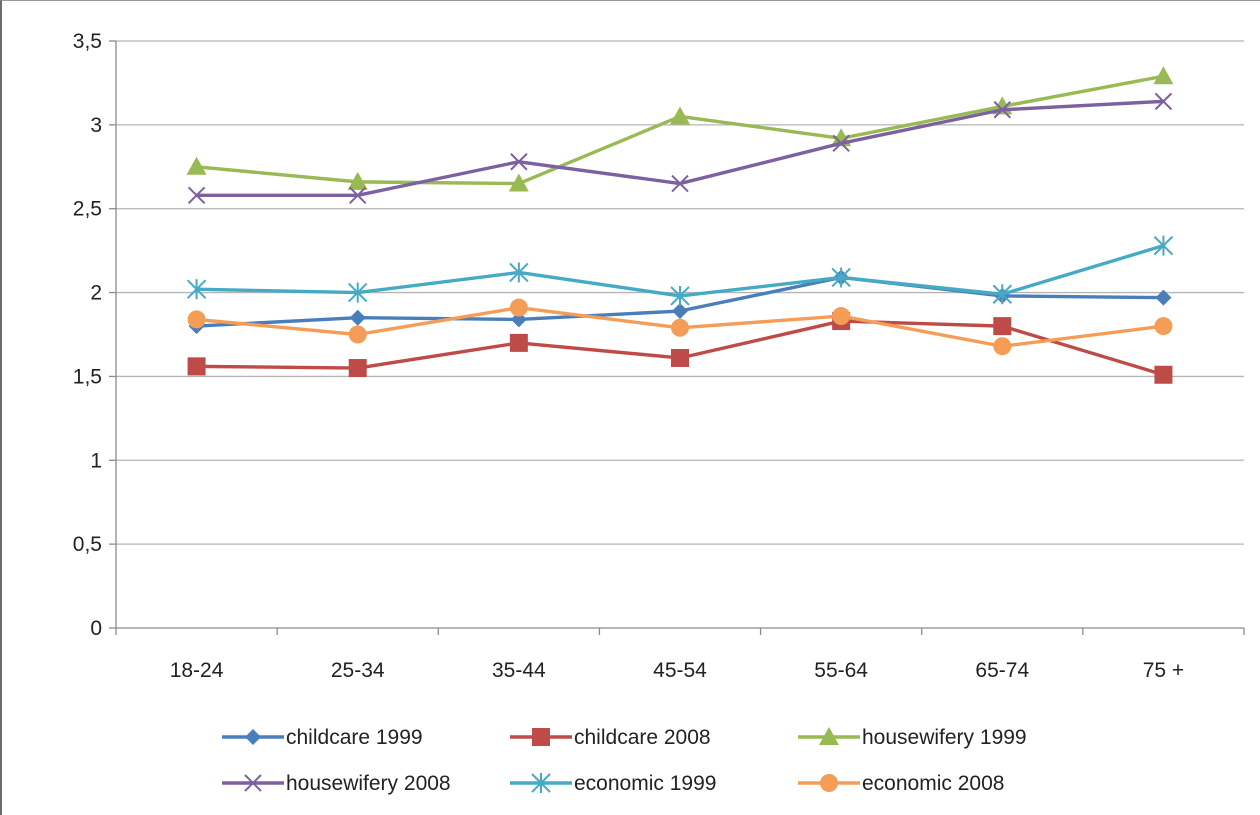 This screenshot has height=815, width=1260. What do you see at coordinates (933, 783) in the screenshot?
I see `legend-label: economic 2008` at bounding box center [933, 783].